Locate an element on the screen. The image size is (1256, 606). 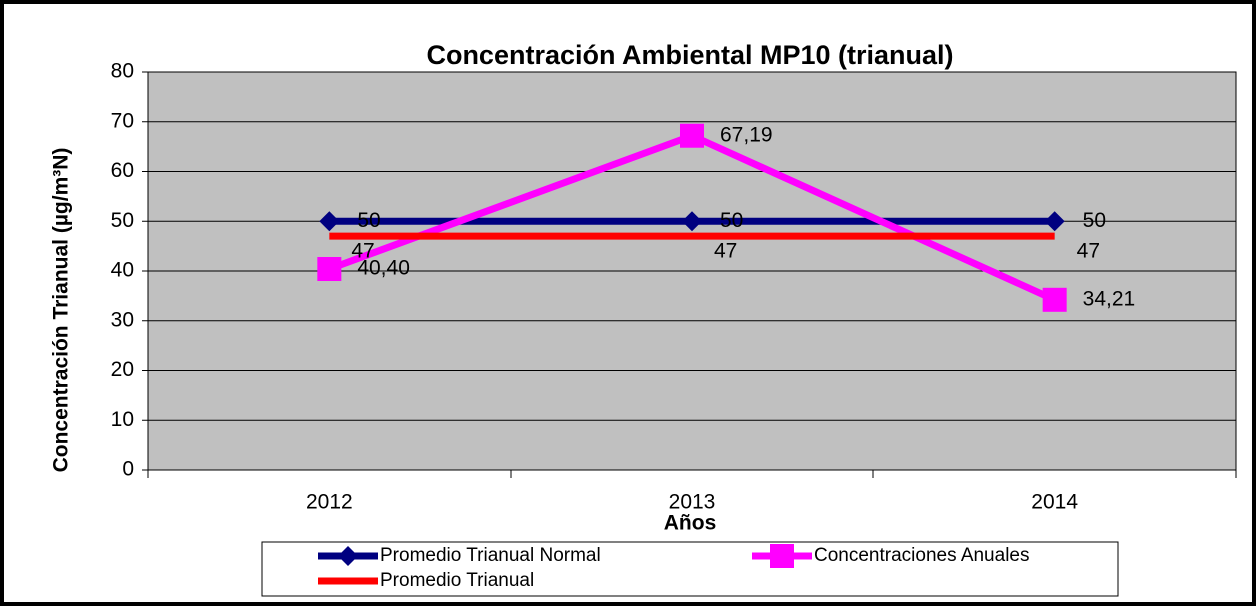
y-tick-label: 10 is located at coordinates (122, 419).